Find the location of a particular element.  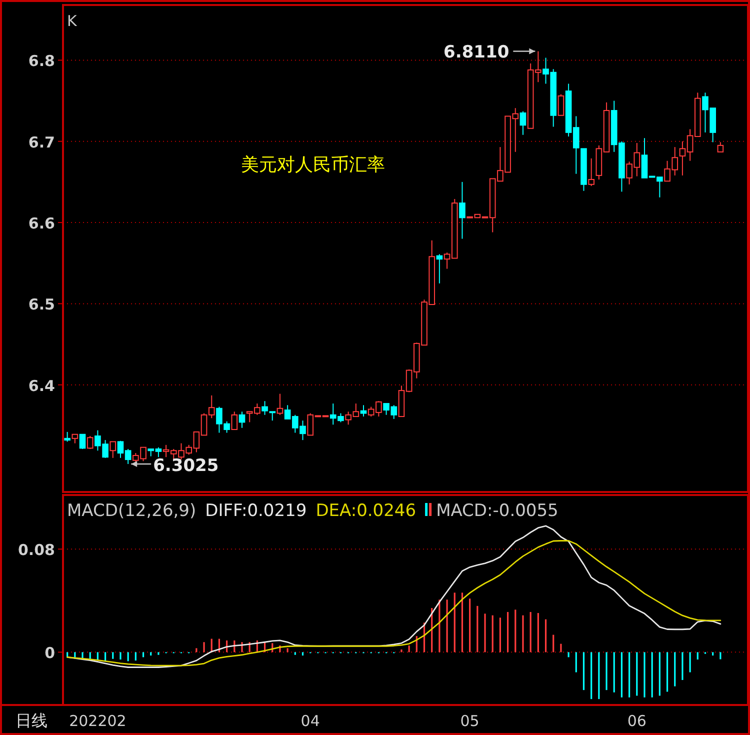

y-tick-label: 0 is located at coordinates (49, 653).